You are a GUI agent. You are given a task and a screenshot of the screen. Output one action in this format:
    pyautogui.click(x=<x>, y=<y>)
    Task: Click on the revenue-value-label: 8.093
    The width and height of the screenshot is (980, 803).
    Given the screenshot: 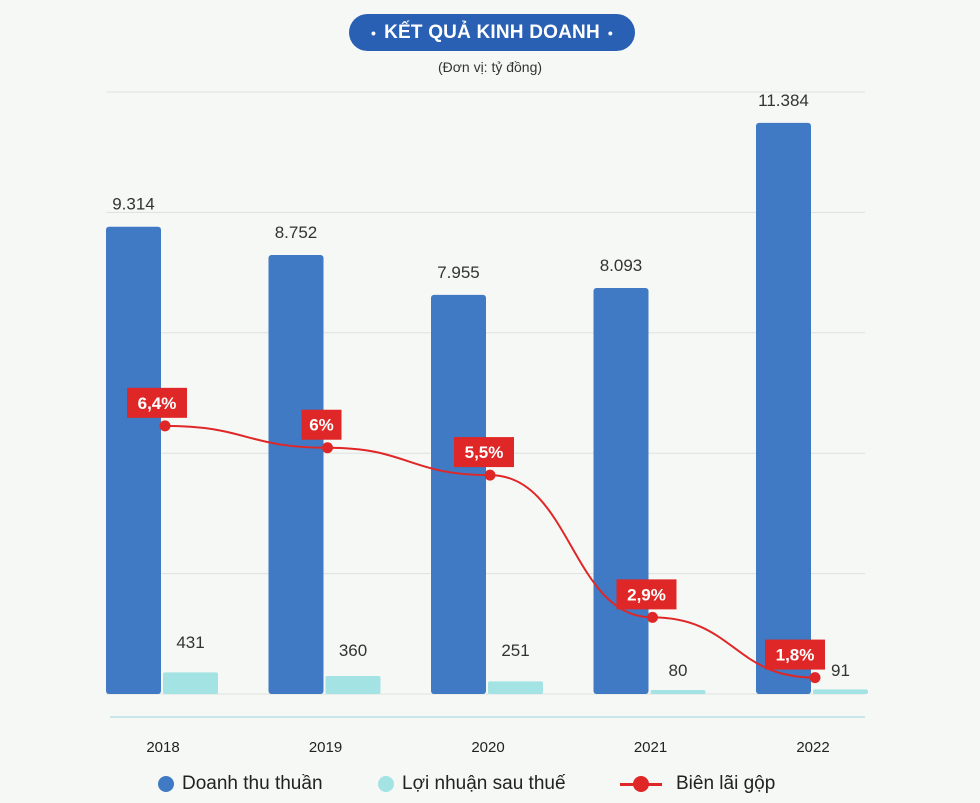 What is the action you would take?
    pyautogui.click(x=621, y=265)
    